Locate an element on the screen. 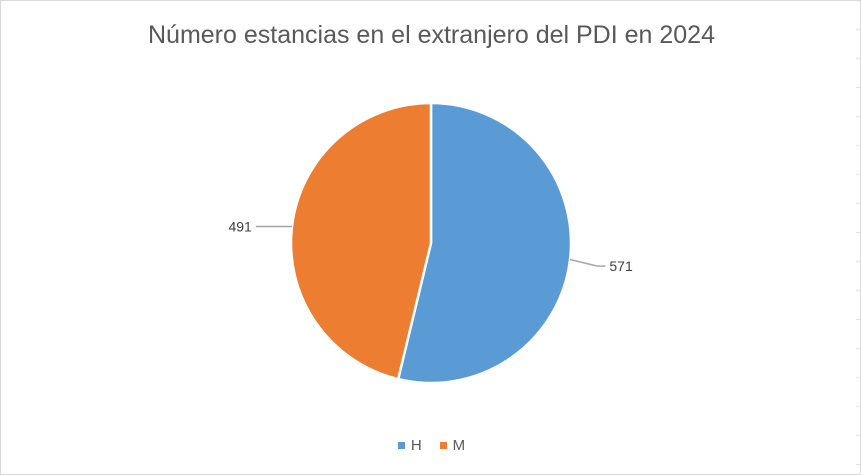 The height and width of the screenshot is (475, 861). leader-line-h is located at coordinates (587, 262).